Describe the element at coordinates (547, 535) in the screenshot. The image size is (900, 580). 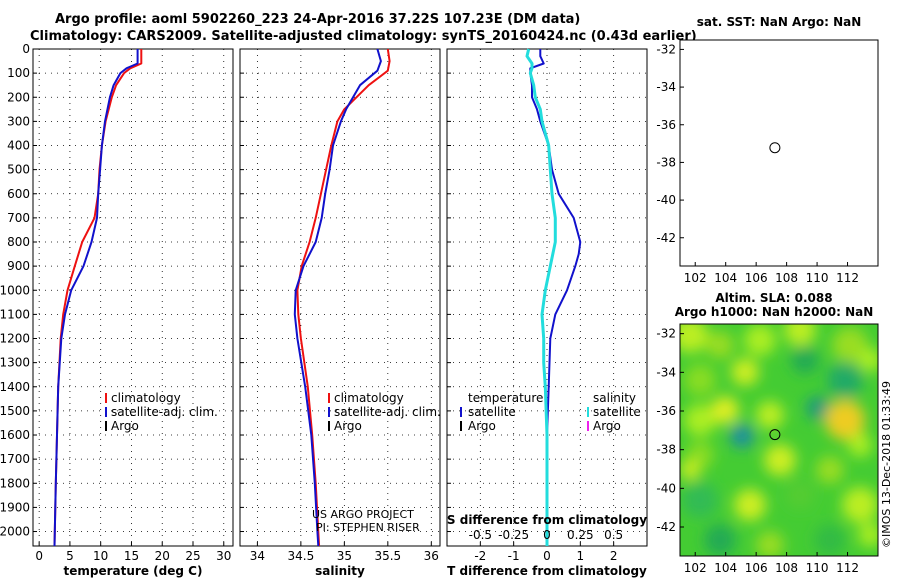
I see `s-tick-label: 0` at that location.